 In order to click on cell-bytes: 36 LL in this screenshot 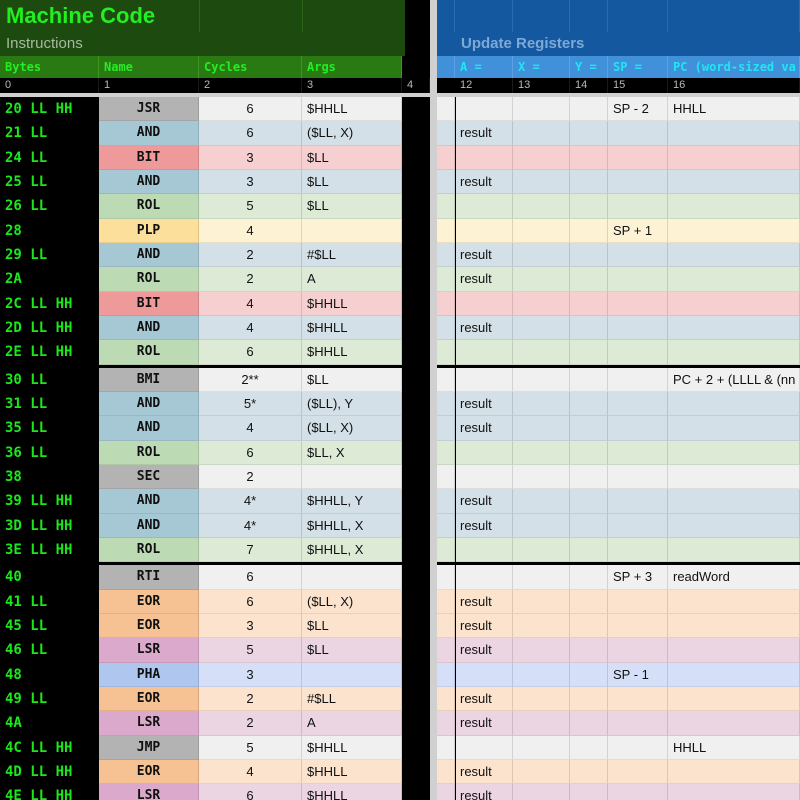, I will do `click(49, 452)`.